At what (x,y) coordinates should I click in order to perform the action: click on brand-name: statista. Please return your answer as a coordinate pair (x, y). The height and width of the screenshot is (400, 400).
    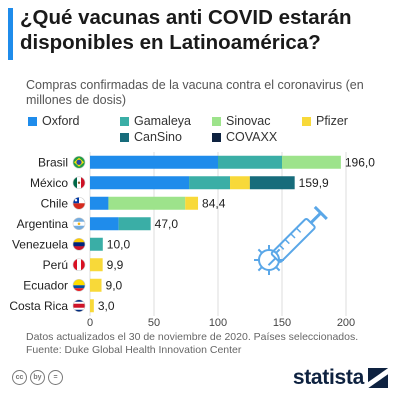
    Looking at the image, I should click on (328, 377).